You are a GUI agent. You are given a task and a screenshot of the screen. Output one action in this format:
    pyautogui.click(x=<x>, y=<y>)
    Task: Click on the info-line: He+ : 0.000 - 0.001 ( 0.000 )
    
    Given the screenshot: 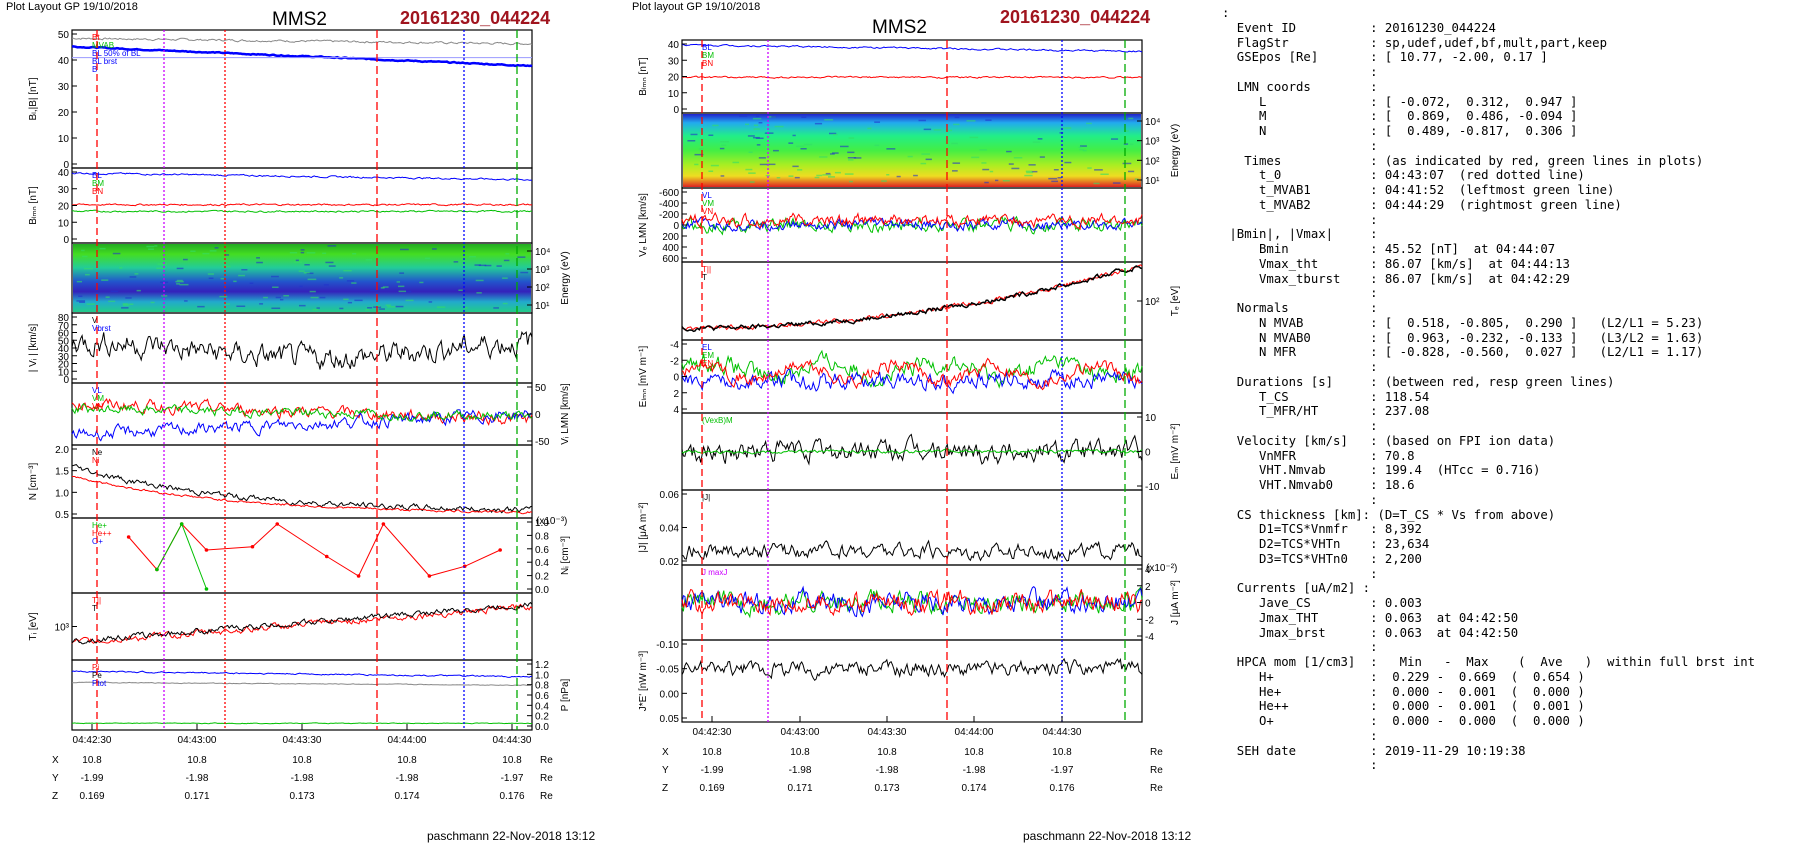 What is the action you would take?
    pyautogui.click(x=1403, y=691)
    